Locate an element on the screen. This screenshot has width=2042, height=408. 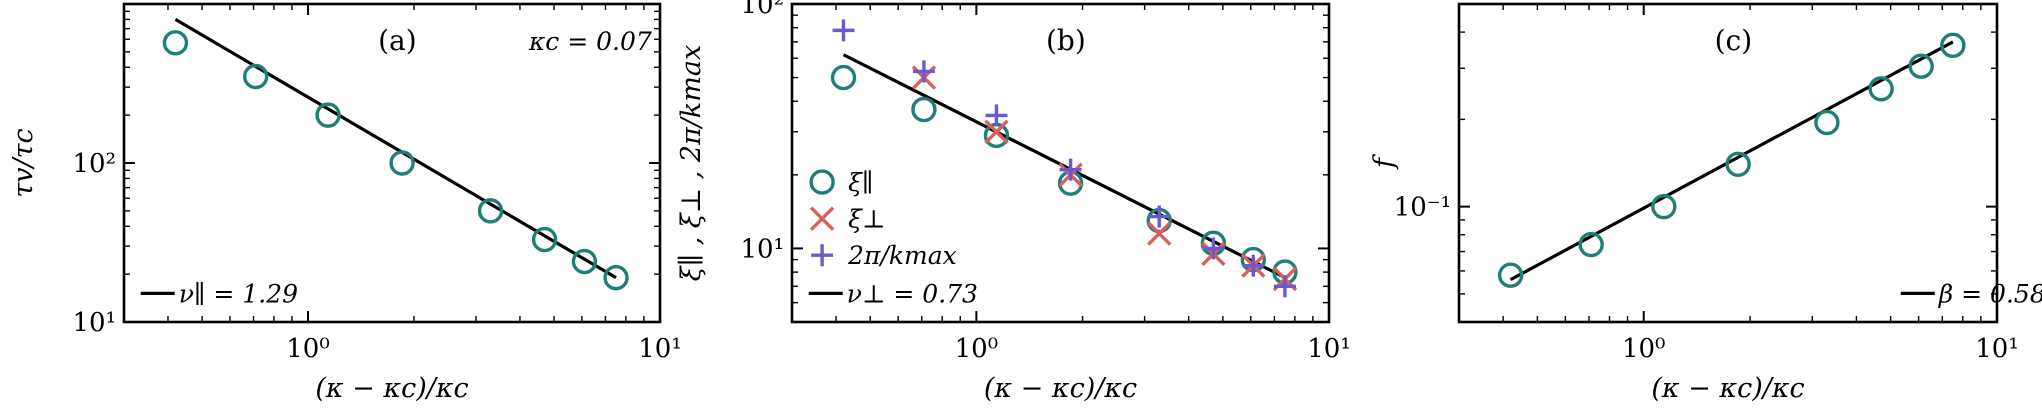
legend-label: 2π/kmax is located at coordinates (902, 255).